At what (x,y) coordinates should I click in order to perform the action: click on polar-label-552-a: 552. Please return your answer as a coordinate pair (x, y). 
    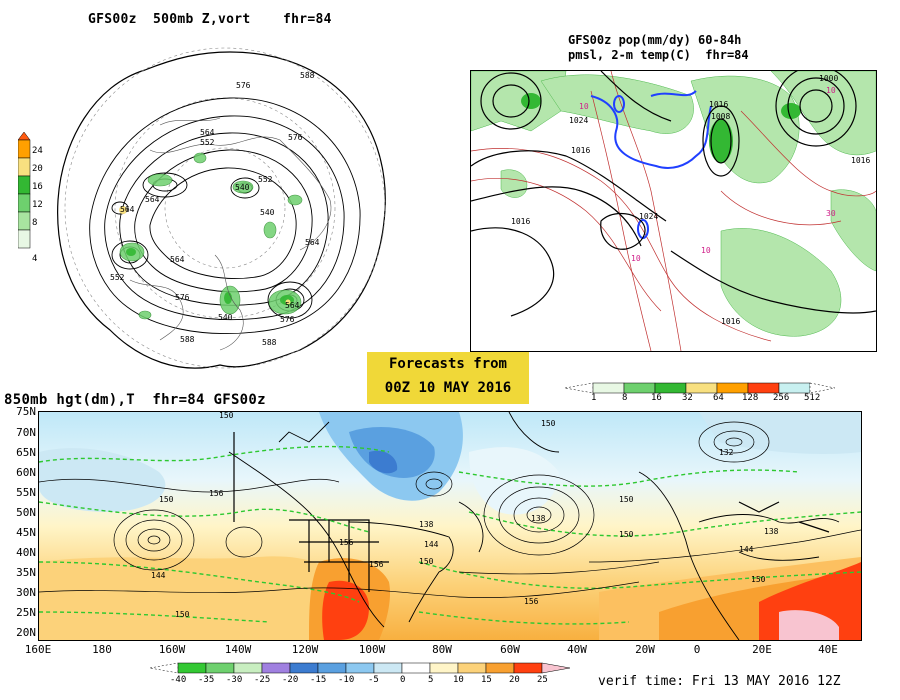
    Looking at the image, I should click on (207, 142).